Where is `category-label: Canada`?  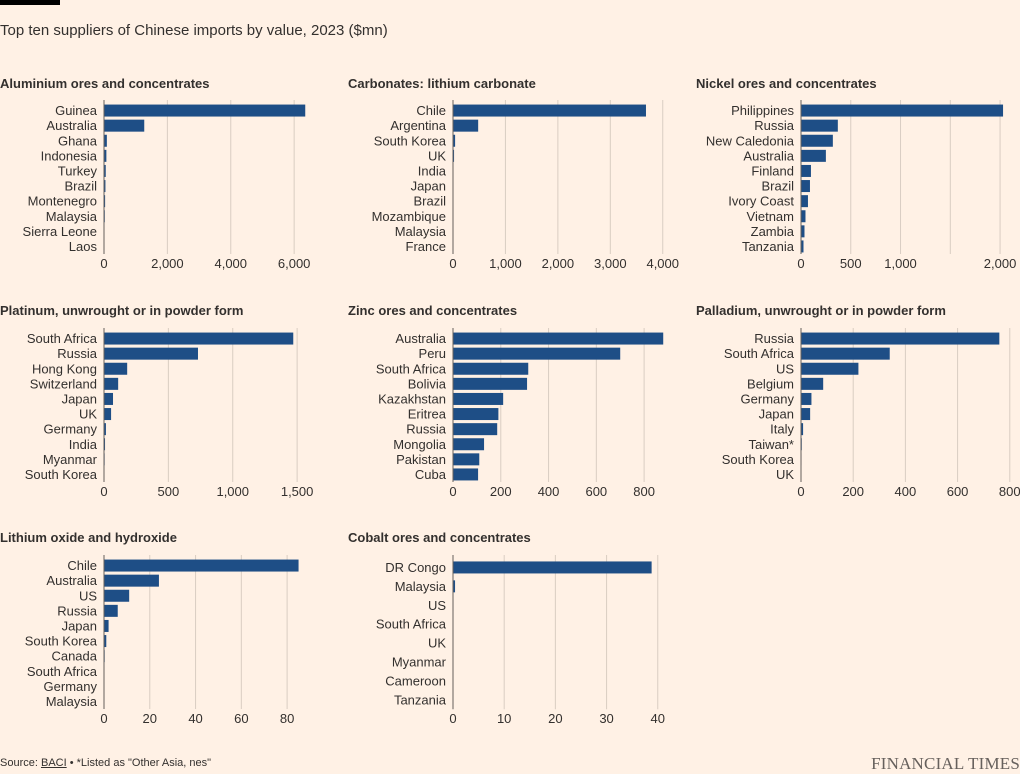 category-label: Canada is located at coordinates (74, 656).